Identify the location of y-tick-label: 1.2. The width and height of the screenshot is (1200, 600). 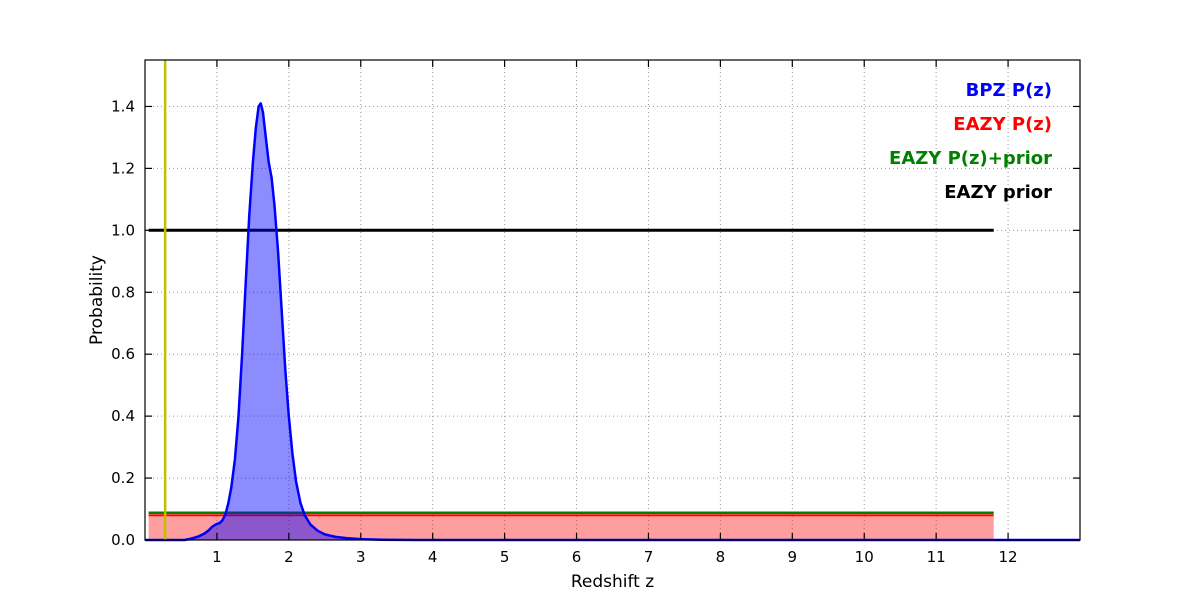
(123, 168).